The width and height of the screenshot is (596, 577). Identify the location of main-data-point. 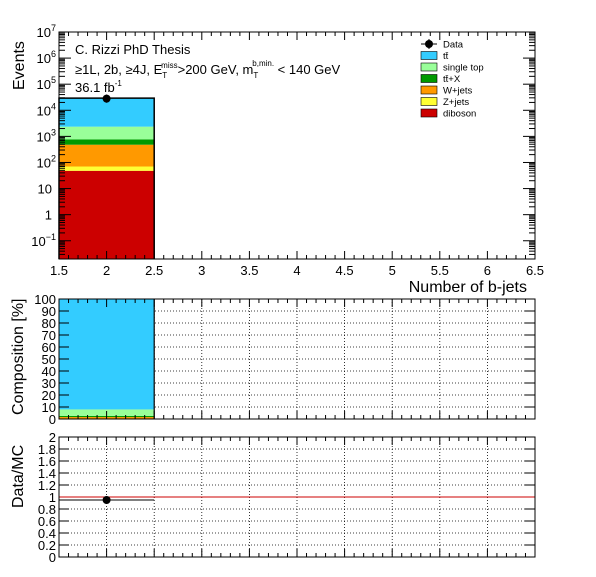
(106, 98).